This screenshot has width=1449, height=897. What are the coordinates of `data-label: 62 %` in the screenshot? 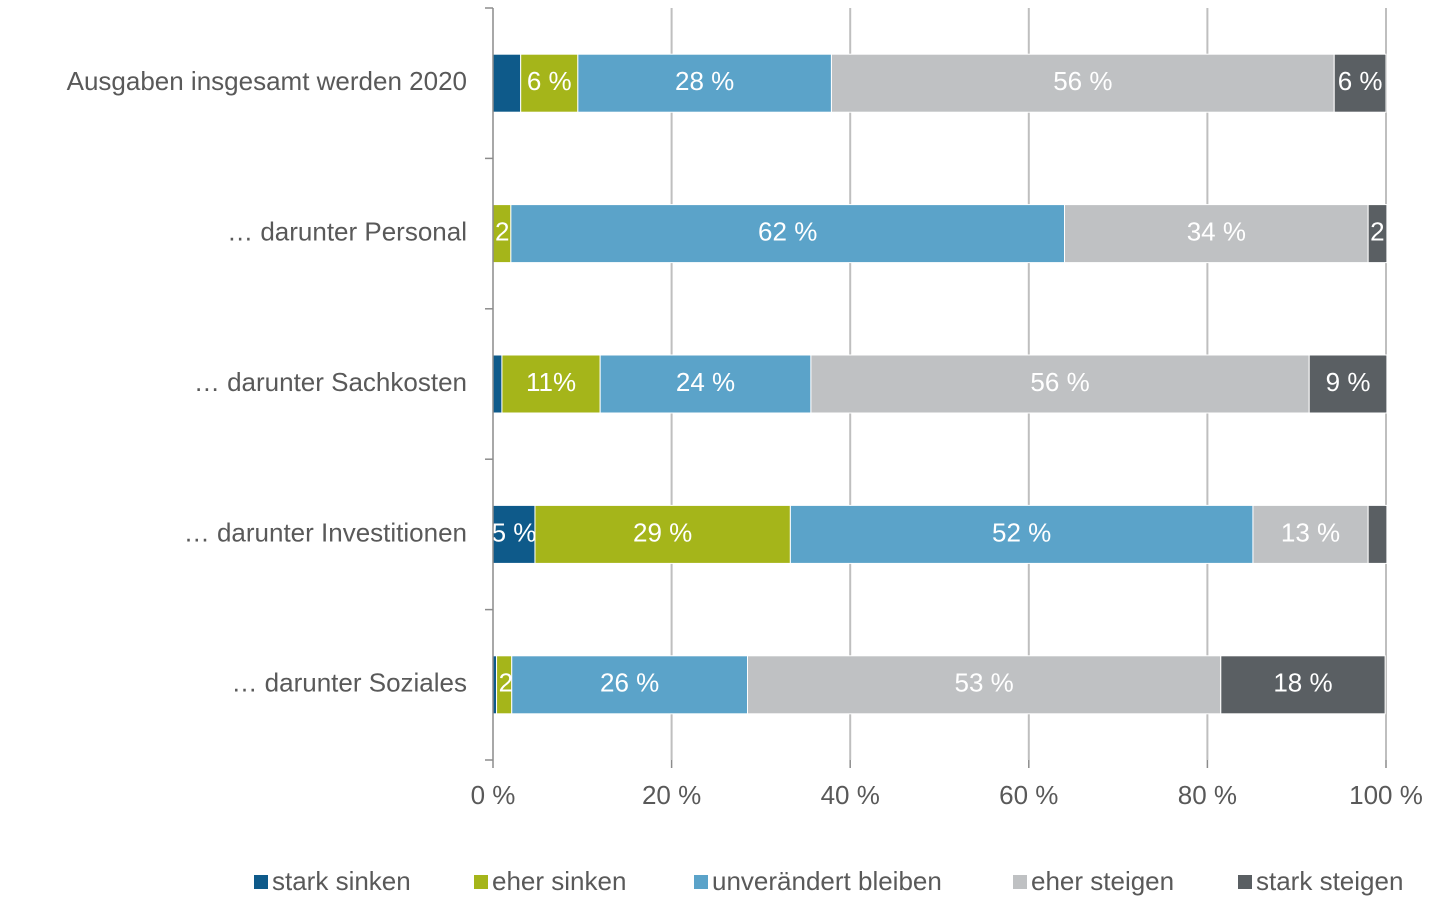 It's located at (787, 231).